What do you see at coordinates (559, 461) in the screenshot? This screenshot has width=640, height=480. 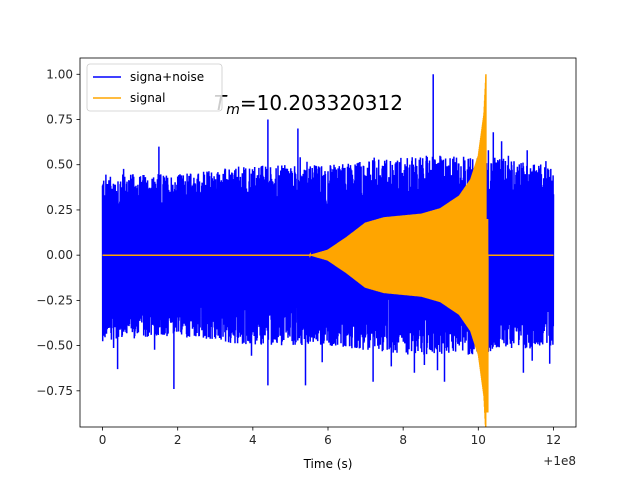 I see `x-axis-offset-label: +1e8` at bounding box center [559, 461].